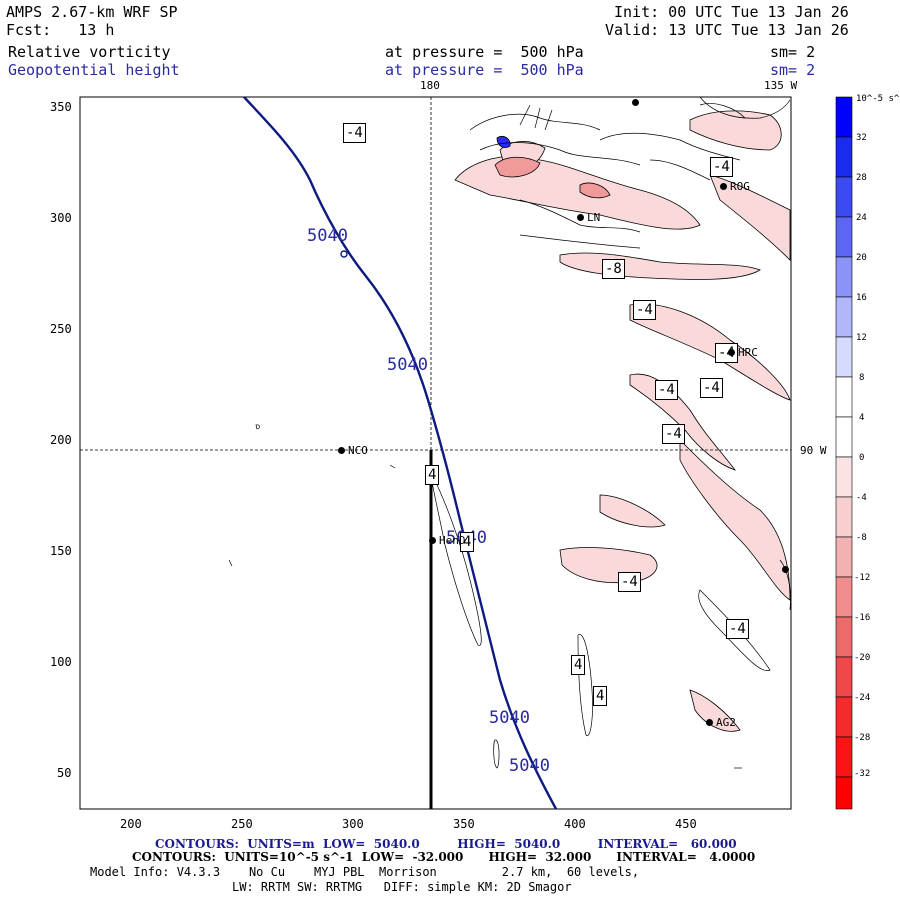  I want to click on x-tick-label: 400, so click(575, 824).